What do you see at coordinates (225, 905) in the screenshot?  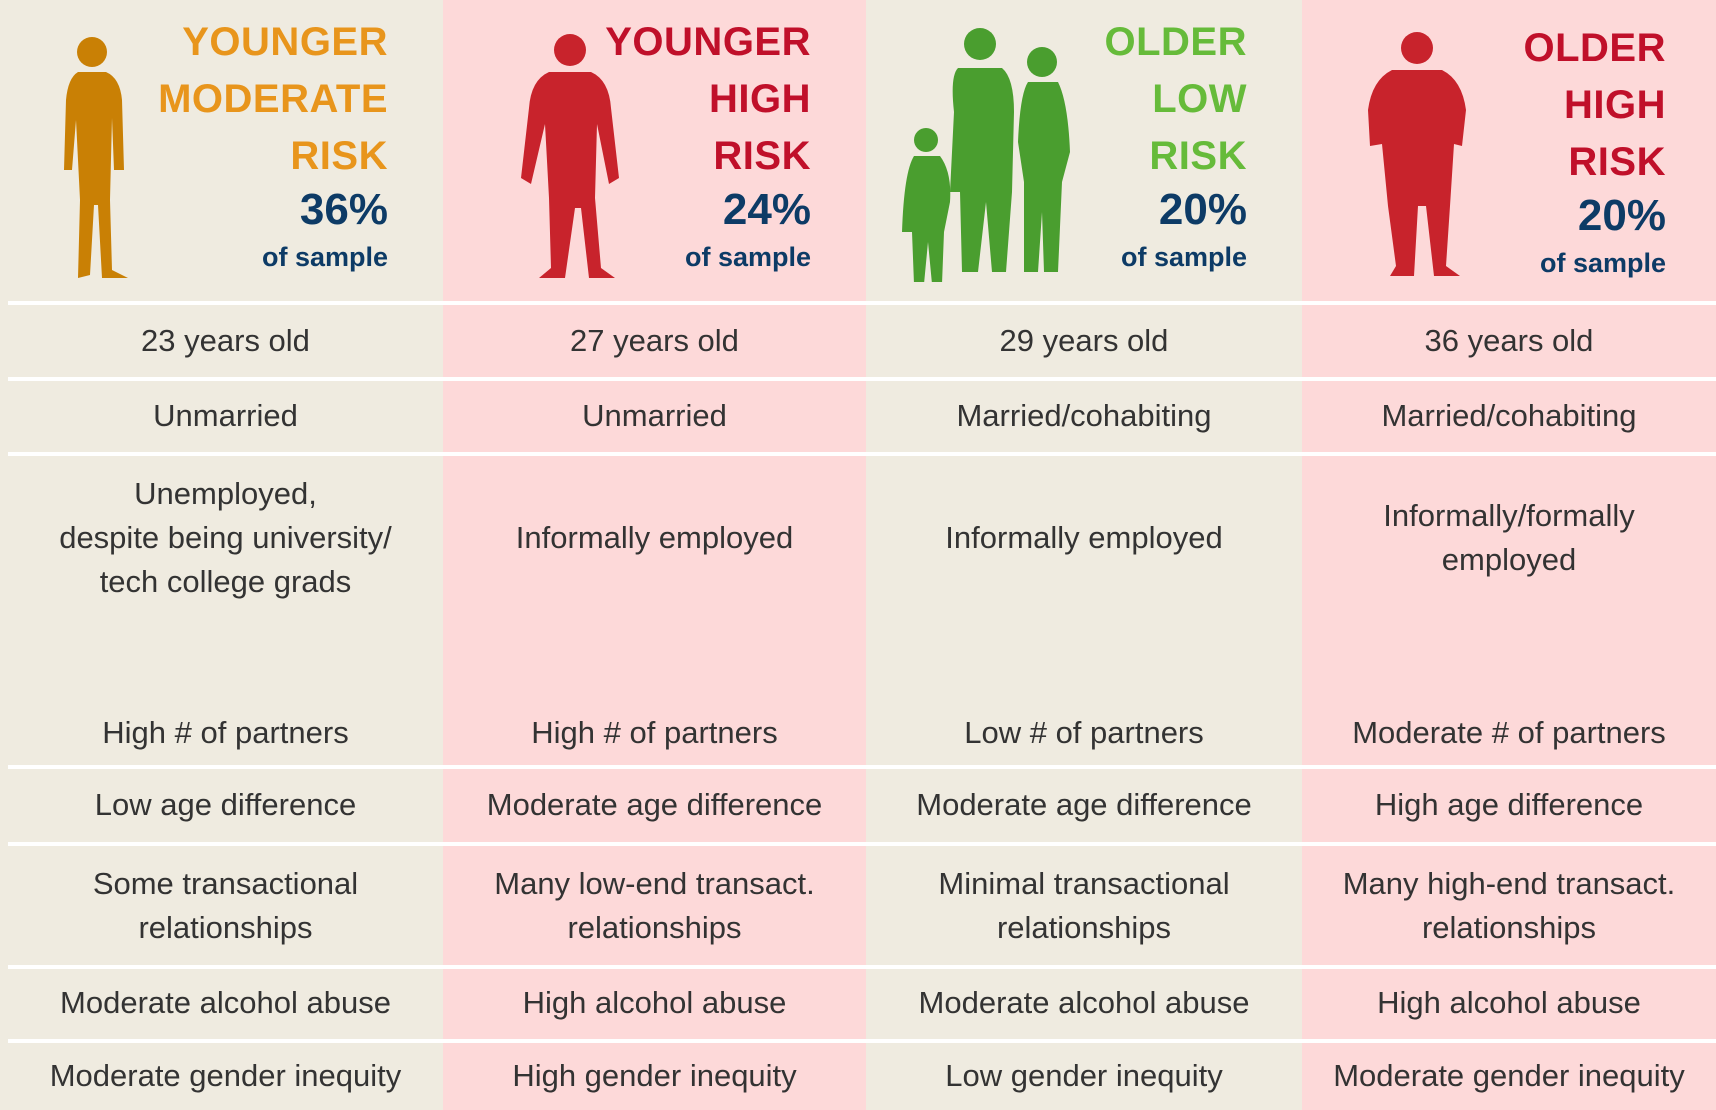 I see `row-text: Some transactional relationships` at bounding box center [225, 905].